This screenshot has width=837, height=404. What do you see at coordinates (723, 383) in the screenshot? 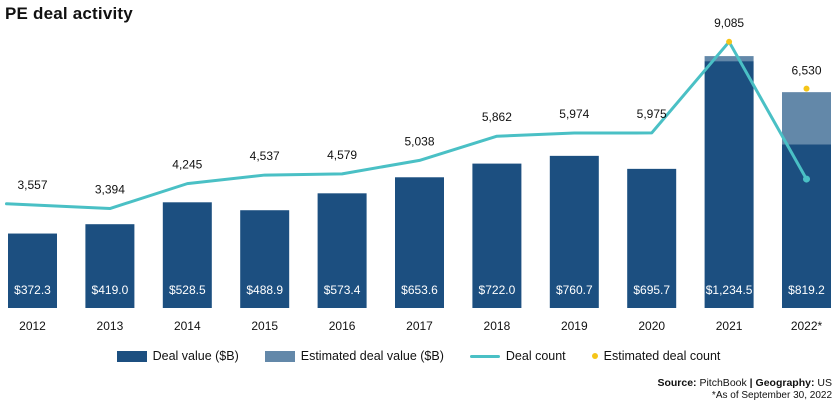
I see `source-value: PitchBook` at bounding box center [723, 383].